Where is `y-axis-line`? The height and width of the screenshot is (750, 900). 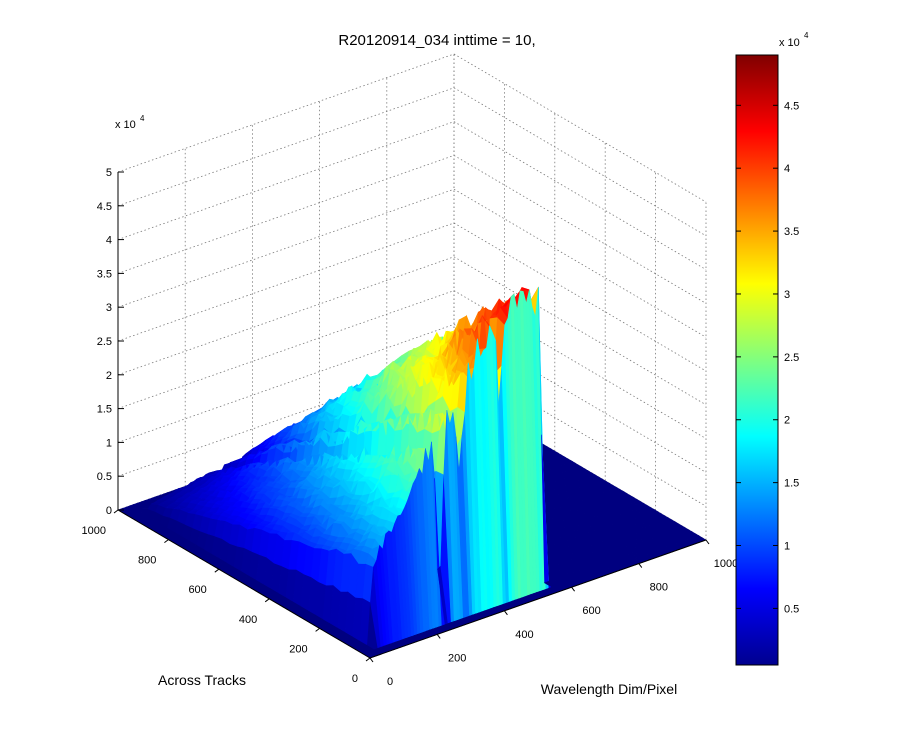
y-axis-line is located at coordinates (244, 584).